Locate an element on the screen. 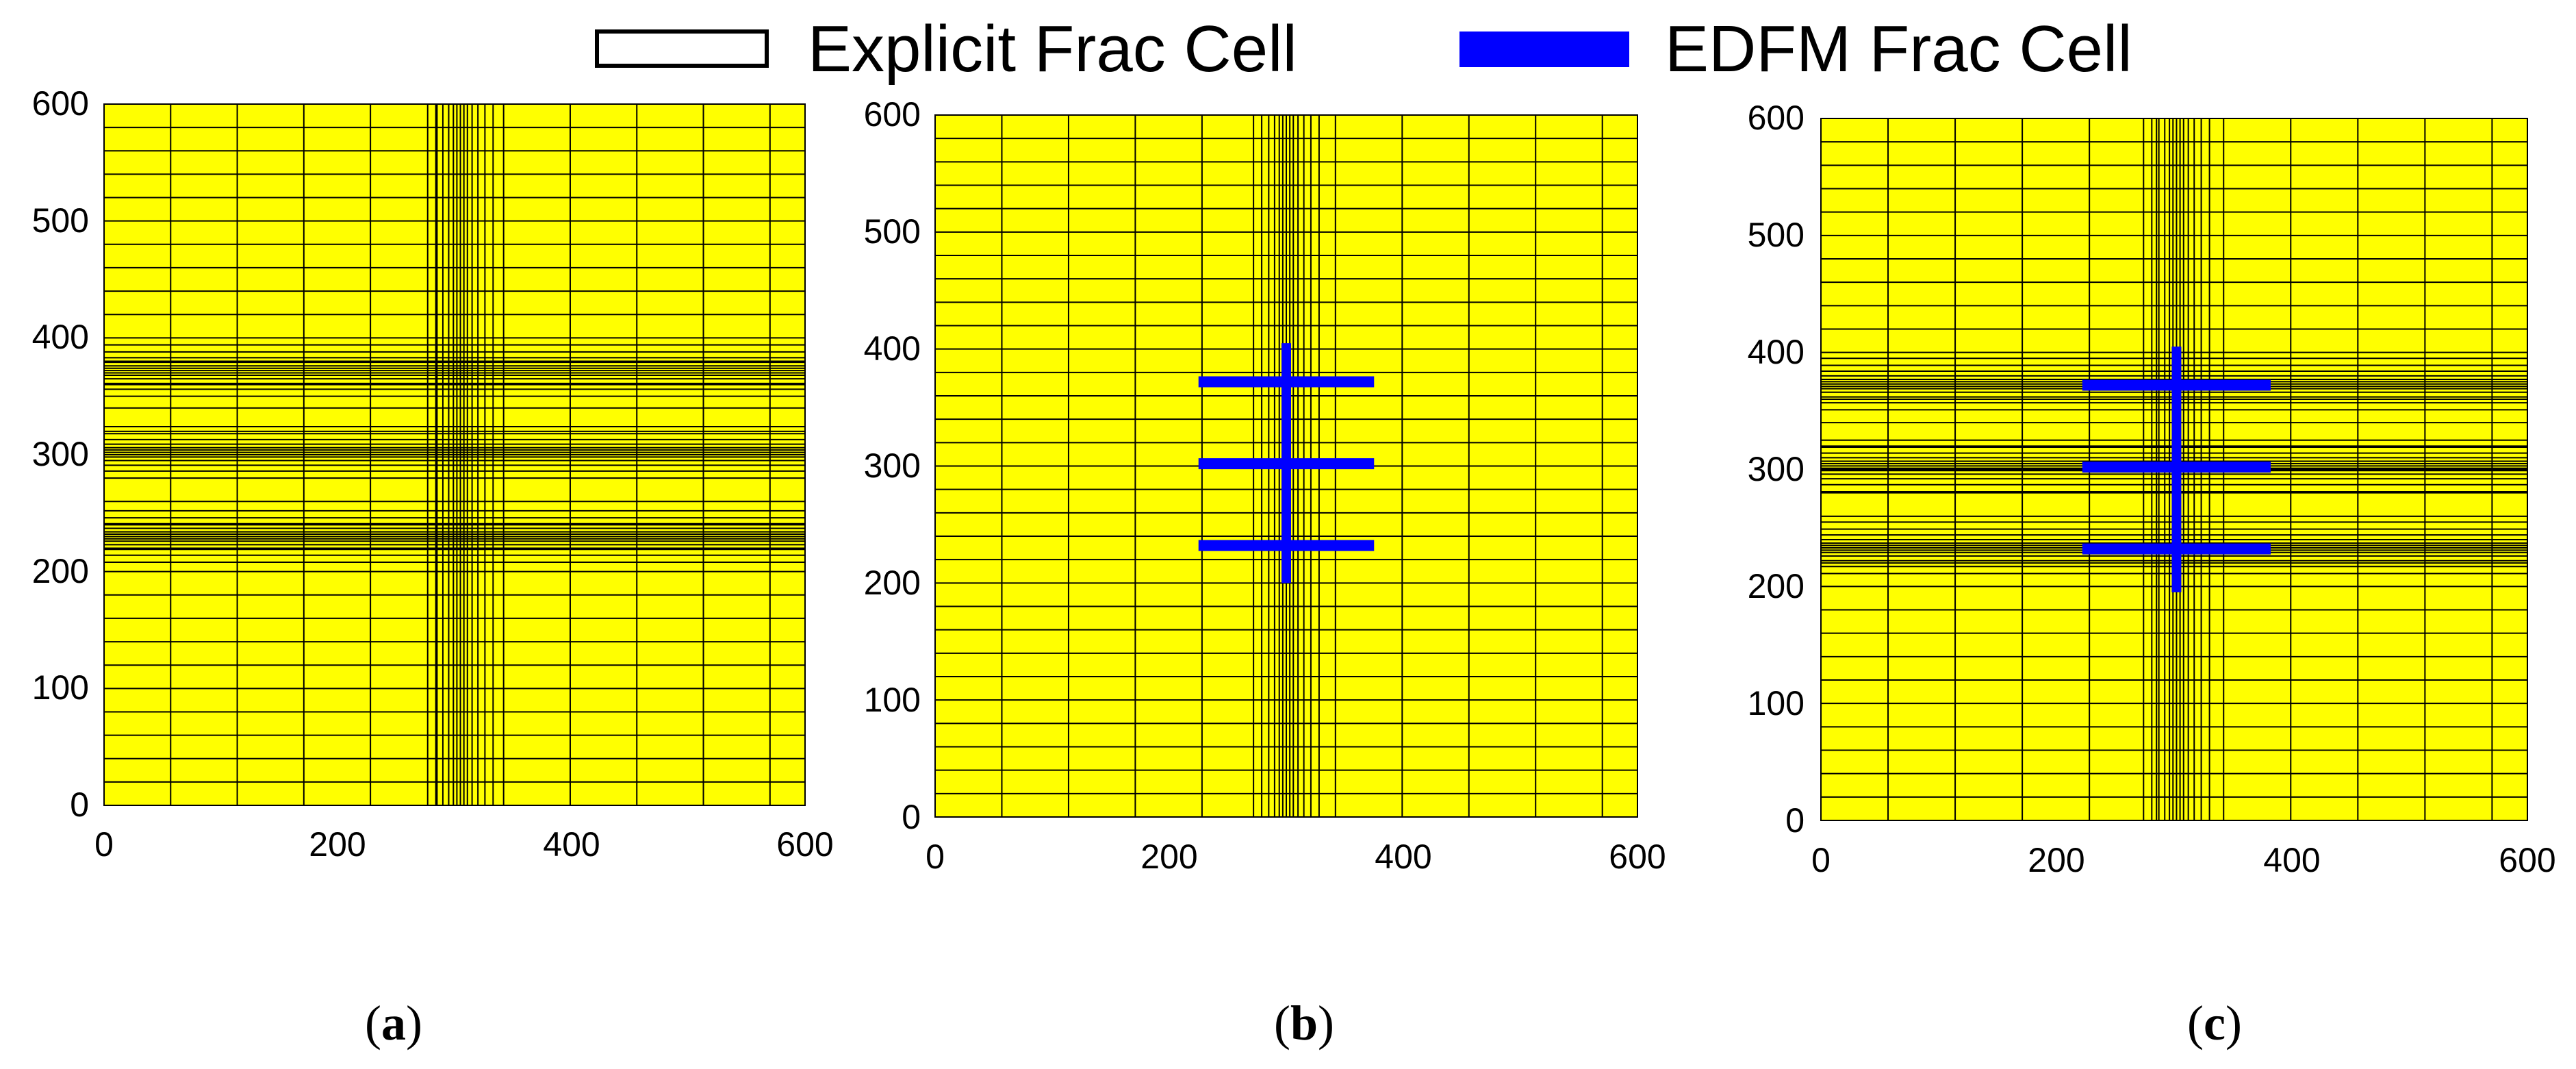 Image resolution: width=2576 pixels, height=1069 pixels. panel-a-x-tick: 400 is located at coordinates (571, 845).